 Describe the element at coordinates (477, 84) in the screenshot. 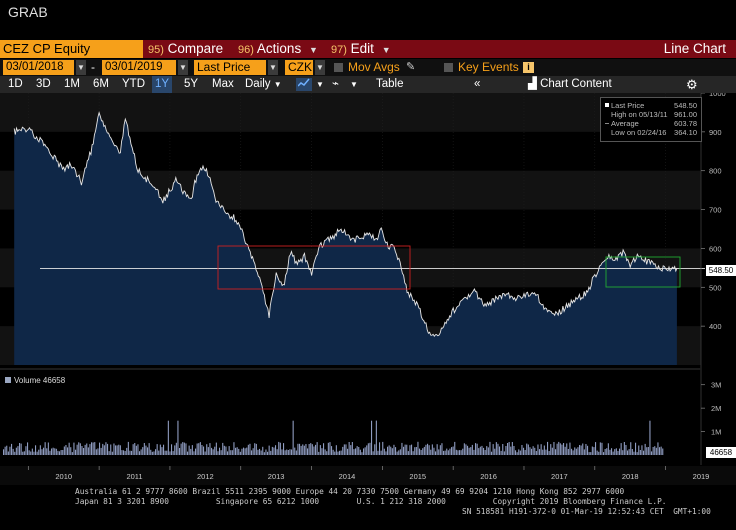

I see `collapse-chevron-icon: «` at that location.